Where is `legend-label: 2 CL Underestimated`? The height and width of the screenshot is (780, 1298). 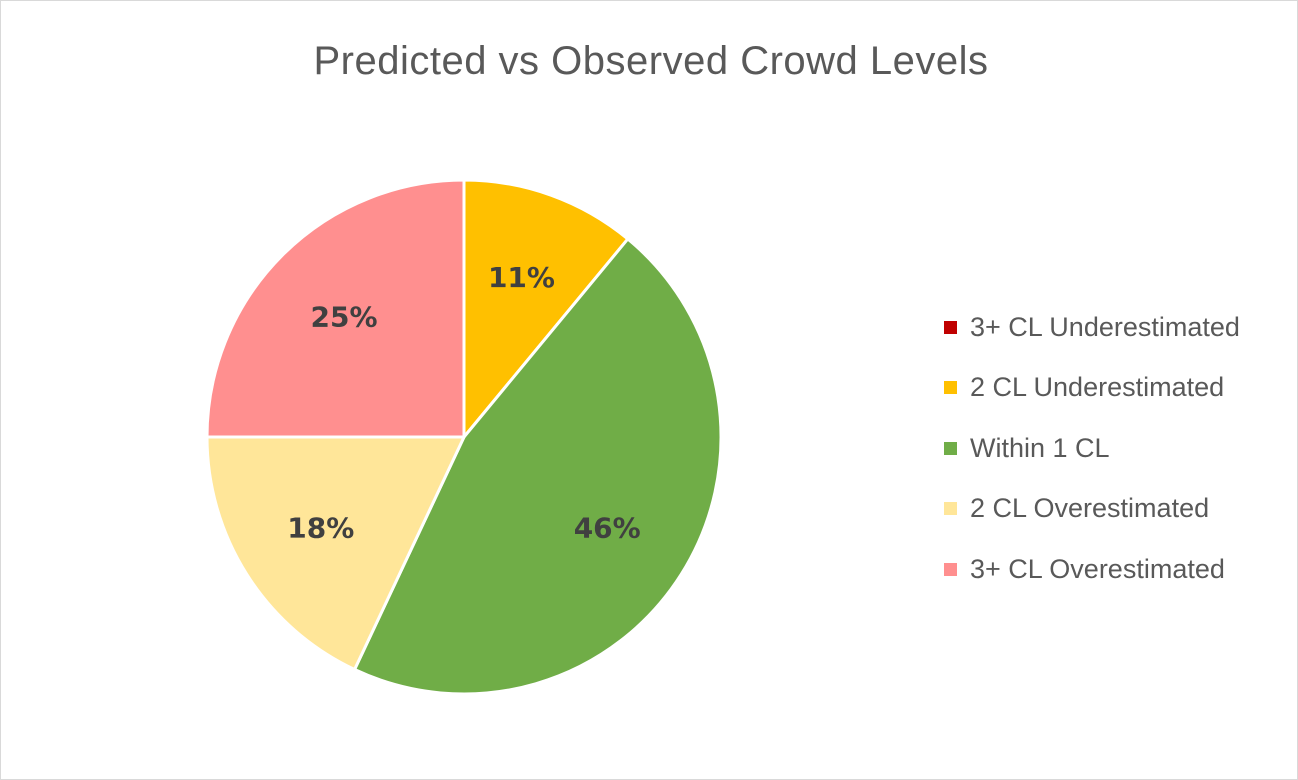 legend-label: 2 CL Underestimated is located at coordinates (1097, 387).